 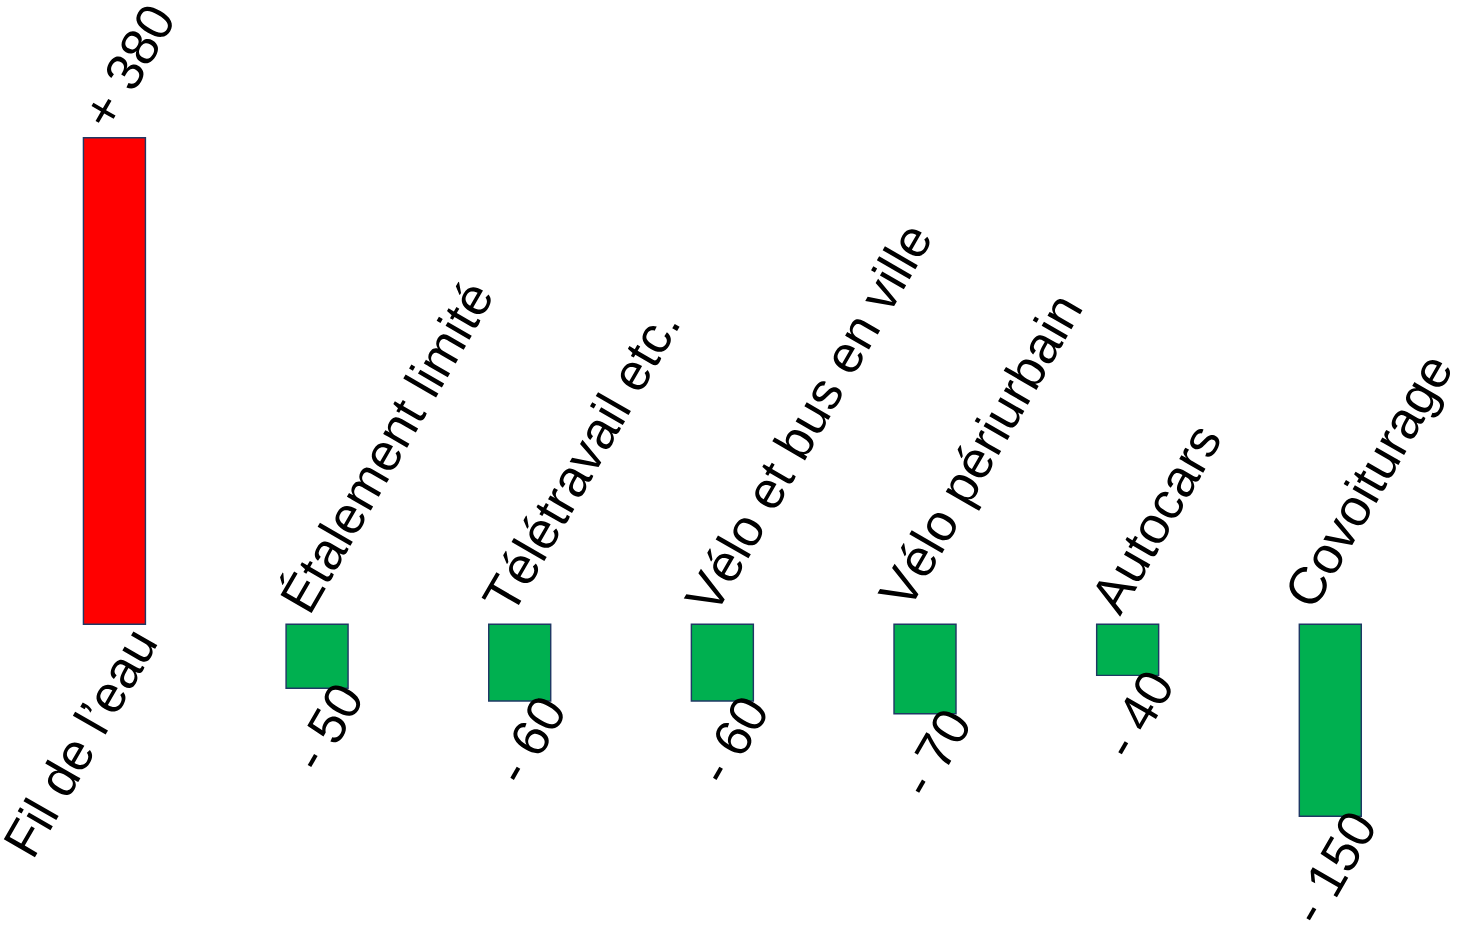 What do you see at coordinates (1340, 867) in the screenshot?
I see `data-label: - 150` at bounding box center [1340, 867].